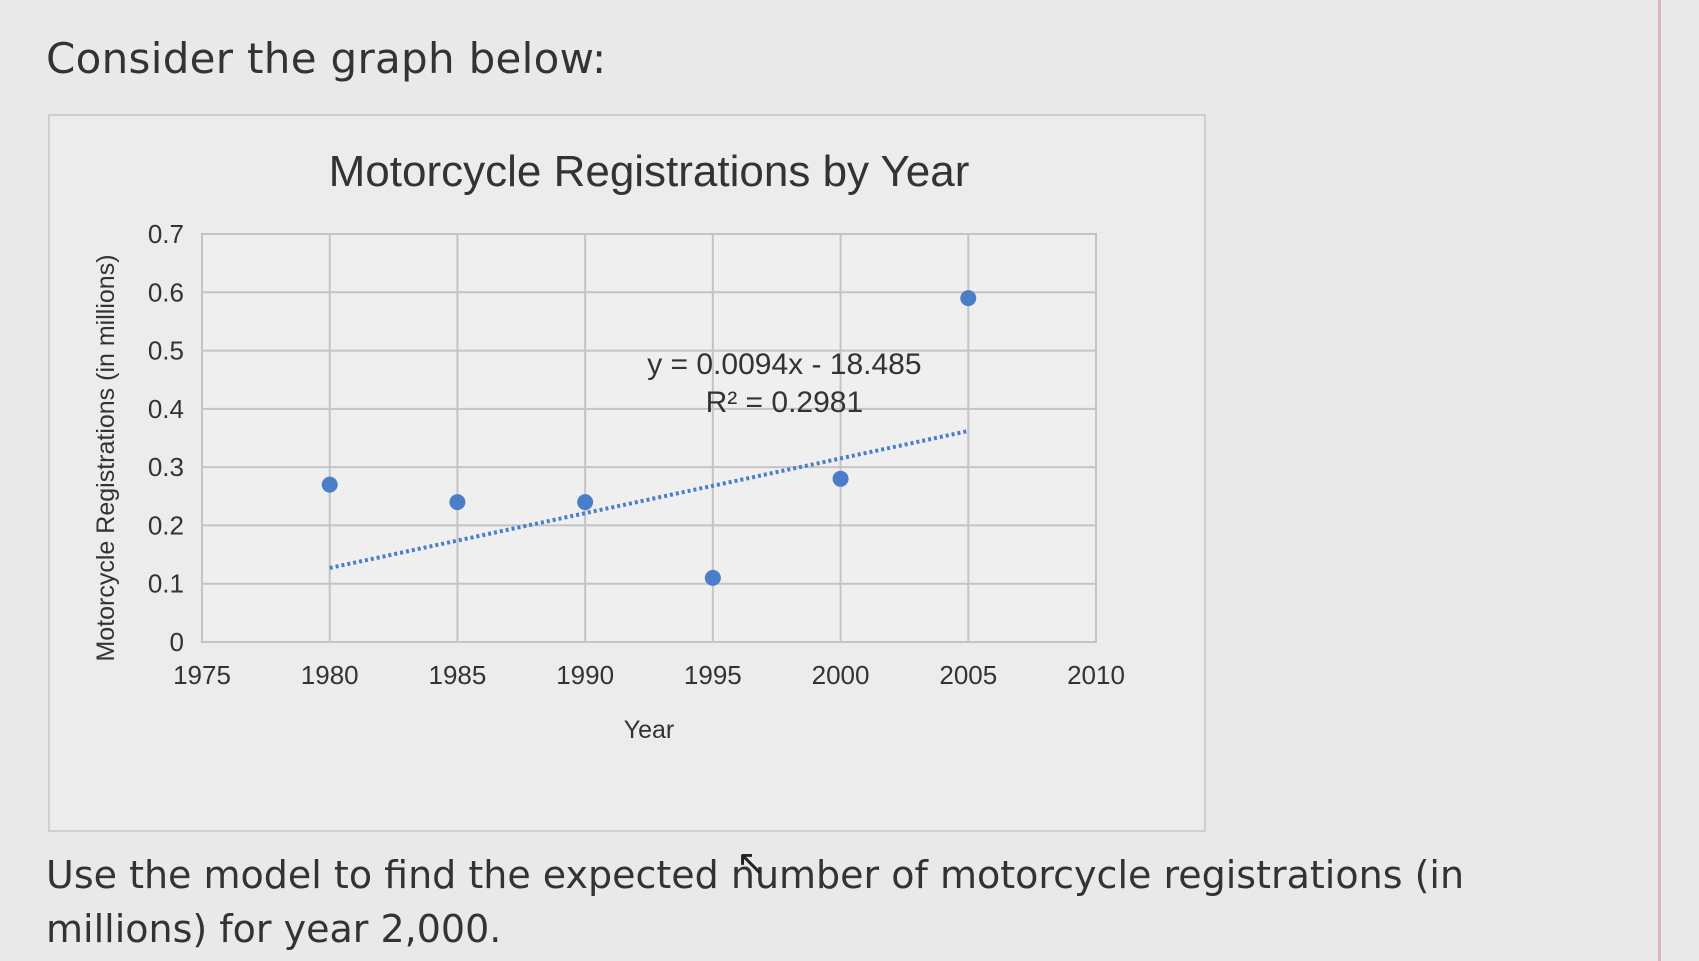  I want to click on y-tick-label: 0.4, so click(166, 409).